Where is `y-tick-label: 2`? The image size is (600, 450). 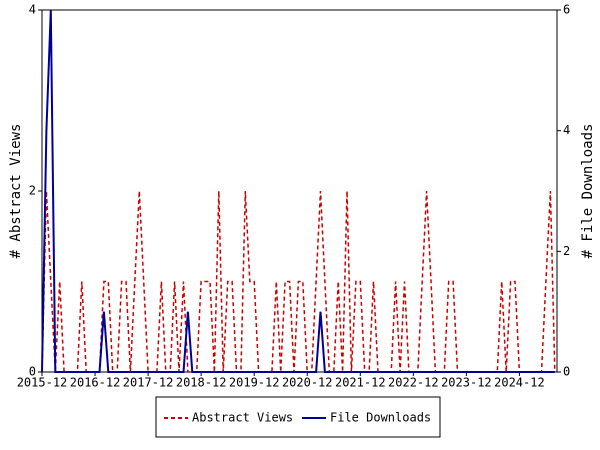 y-tick-label: 2 is located at coordinates (32, 191).